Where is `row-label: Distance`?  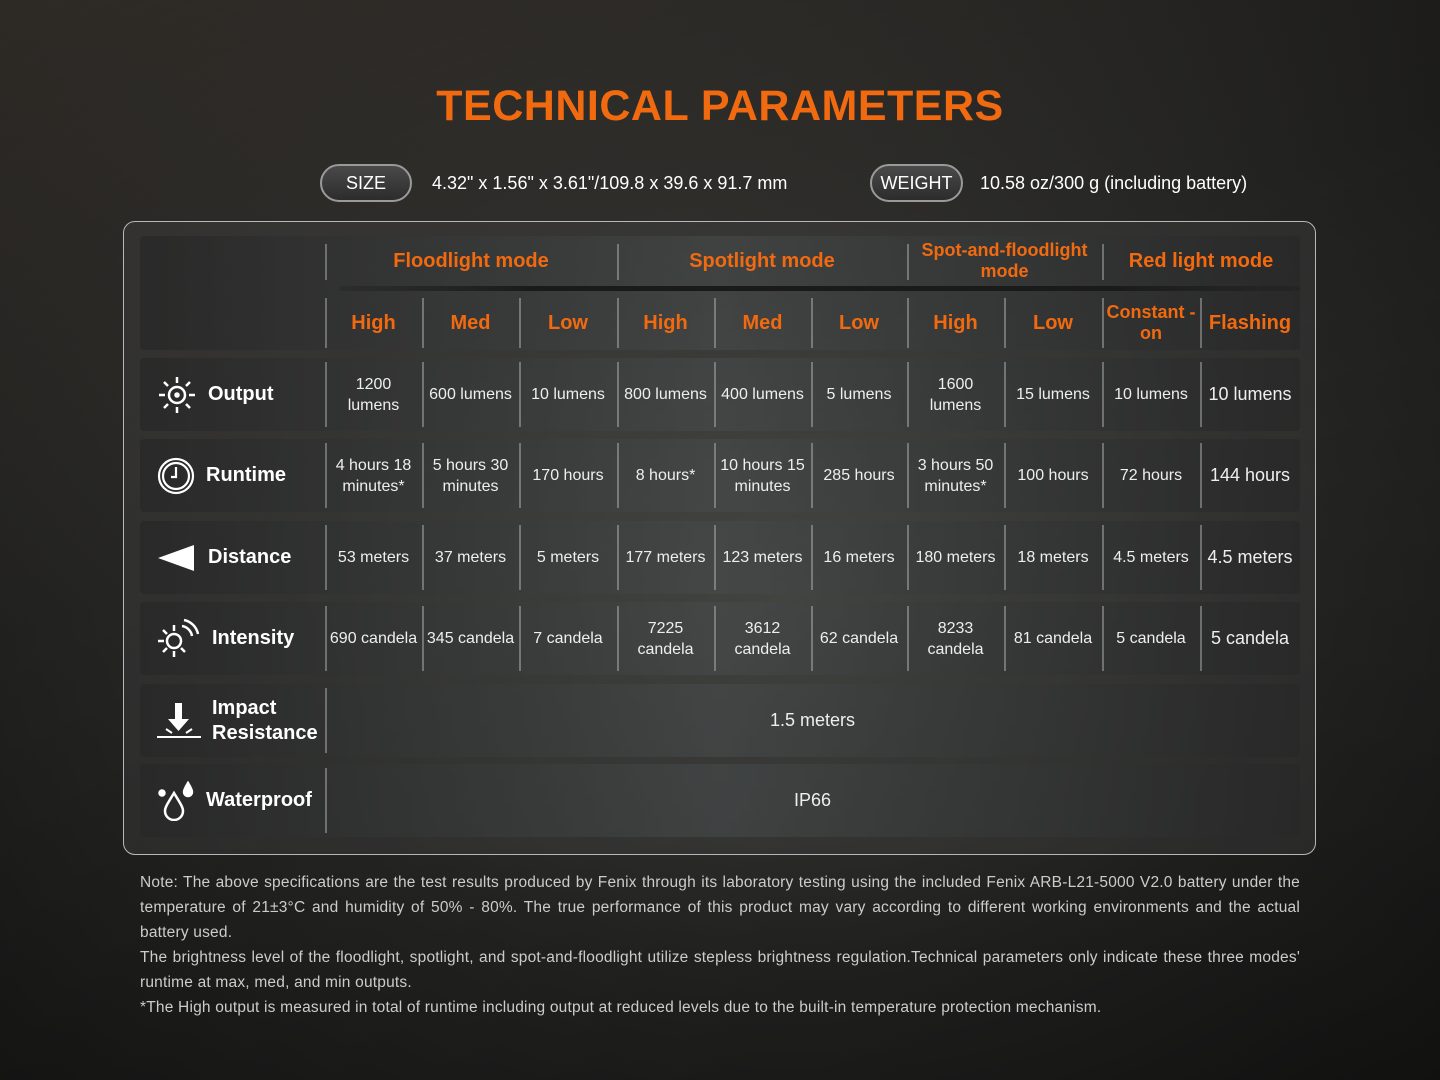 row-label: Distance is located at coordinates (240, 557).